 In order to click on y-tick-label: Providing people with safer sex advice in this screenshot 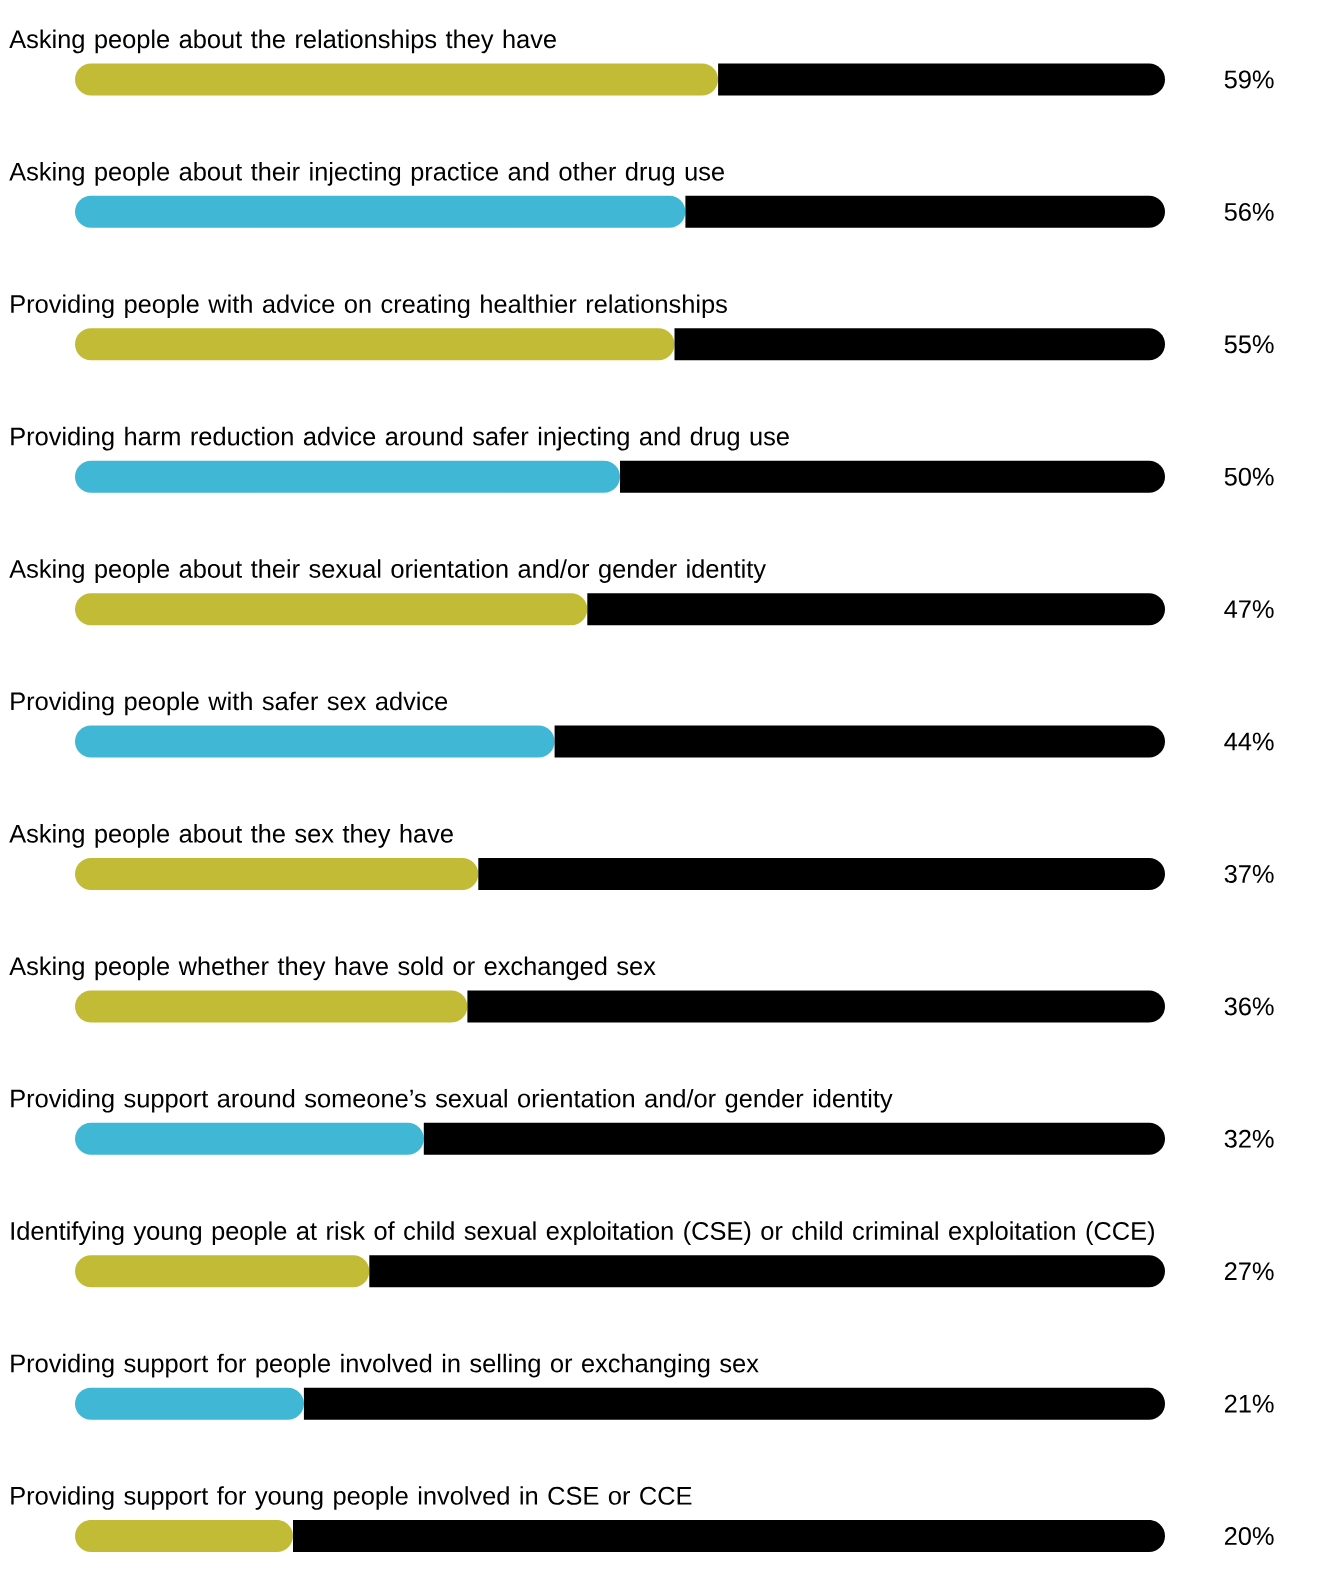, I will do `click(229, 703)`.